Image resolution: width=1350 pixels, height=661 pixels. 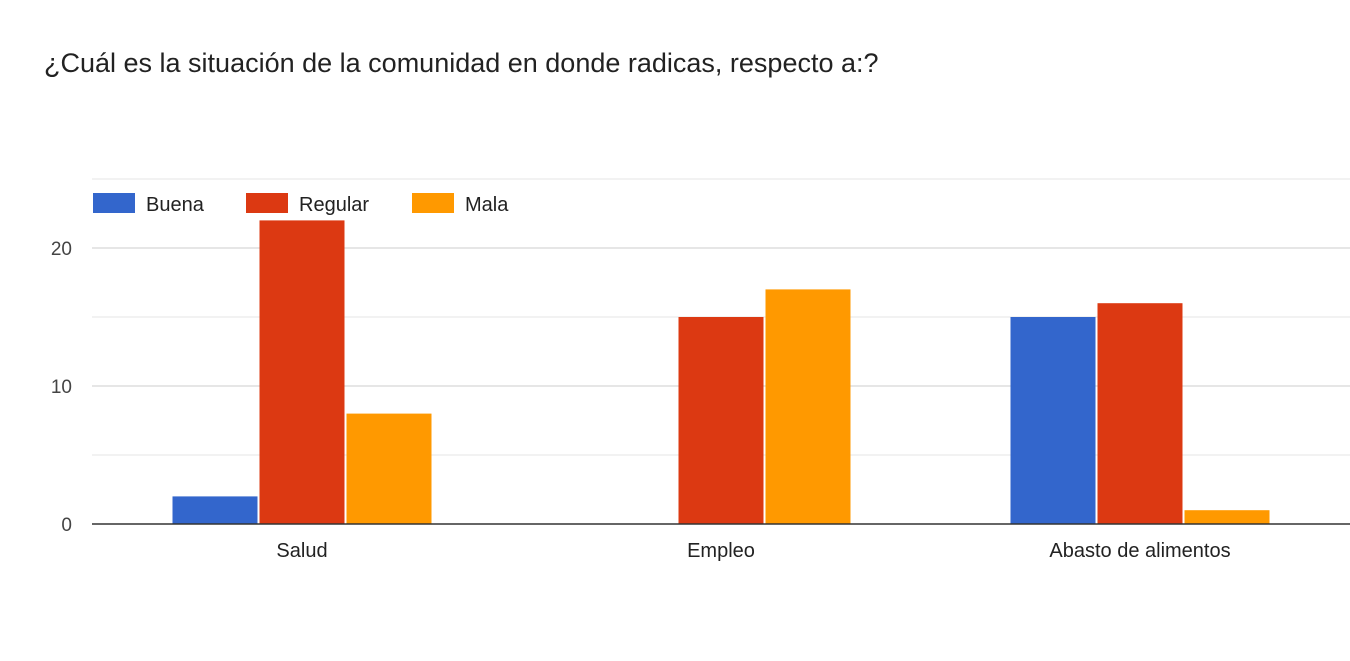 I want to click on legend-swatch-regular, so click(x=267, y=203).